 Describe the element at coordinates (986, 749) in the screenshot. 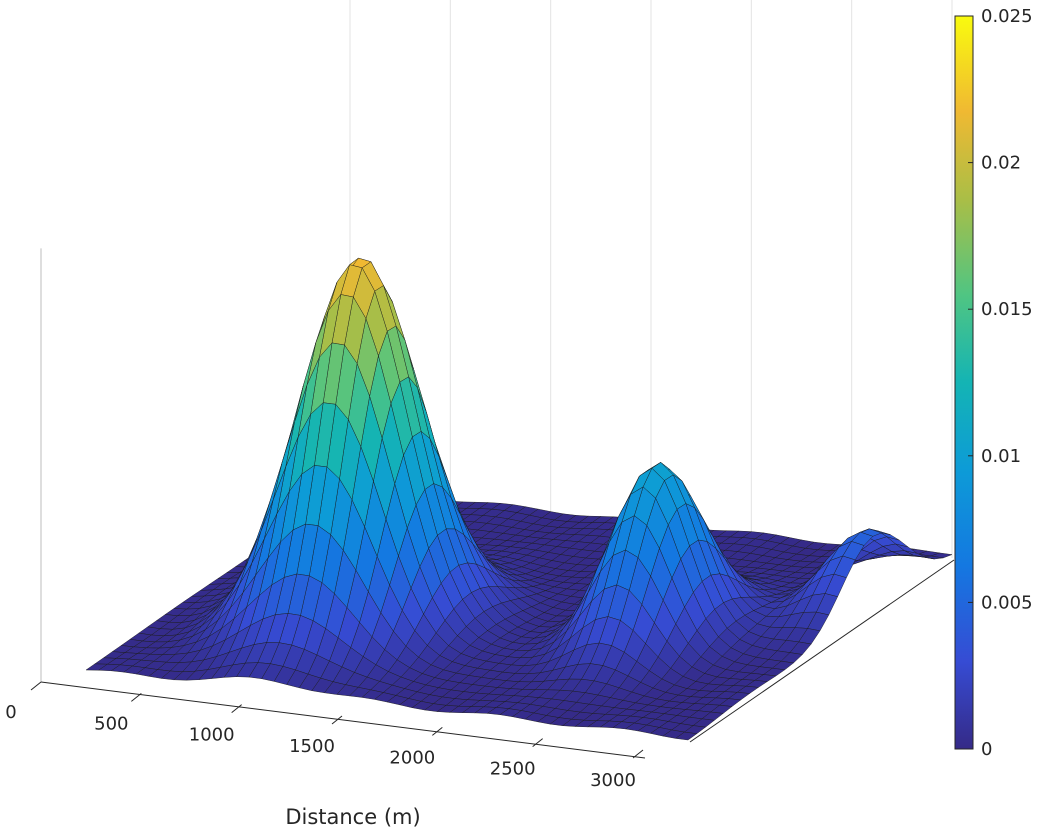

I see `colorbar-tick-label: 0` at that location.